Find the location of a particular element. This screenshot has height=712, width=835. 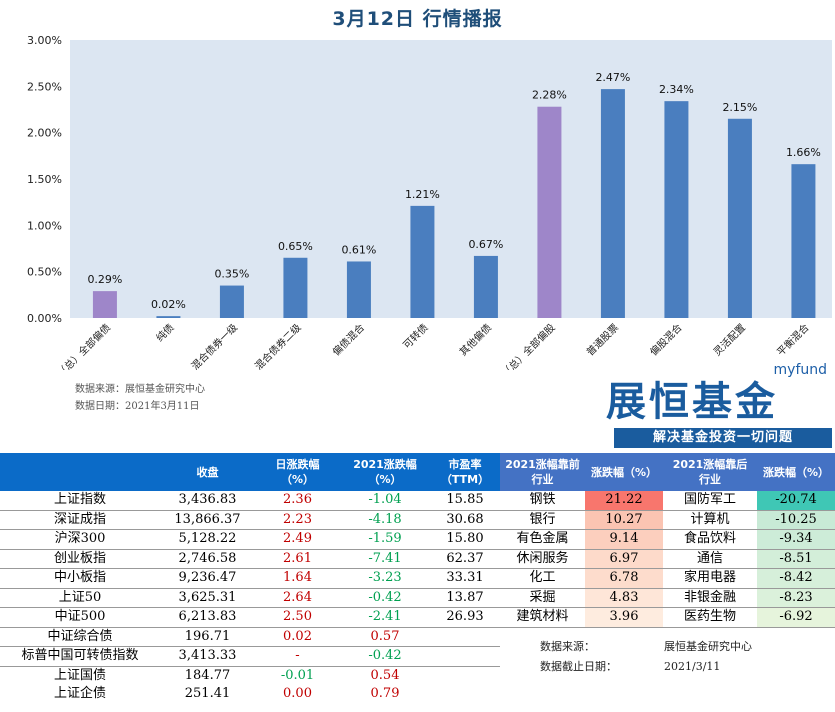

table-row: 中证综合债 196.71 0.02 0.57 is located at coordinates (250, 637).